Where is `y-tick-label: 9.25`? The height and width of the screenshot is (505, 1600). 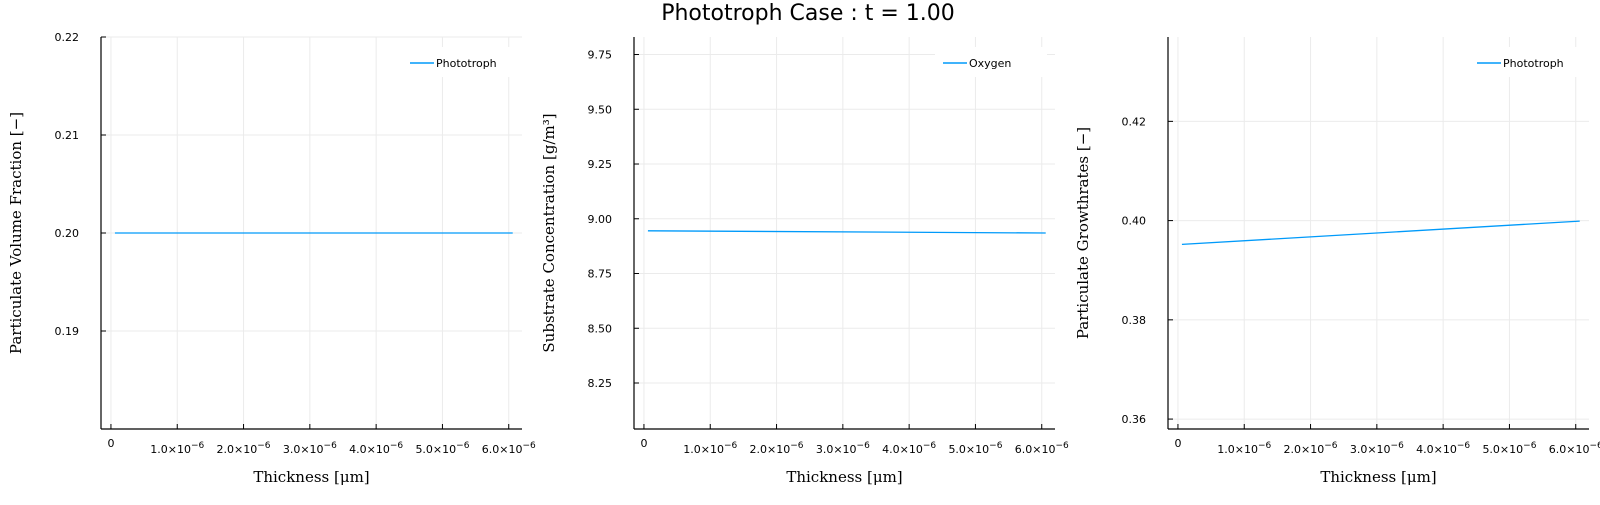 y-tick-label: 9.25 is located at coordinates (600, 164).